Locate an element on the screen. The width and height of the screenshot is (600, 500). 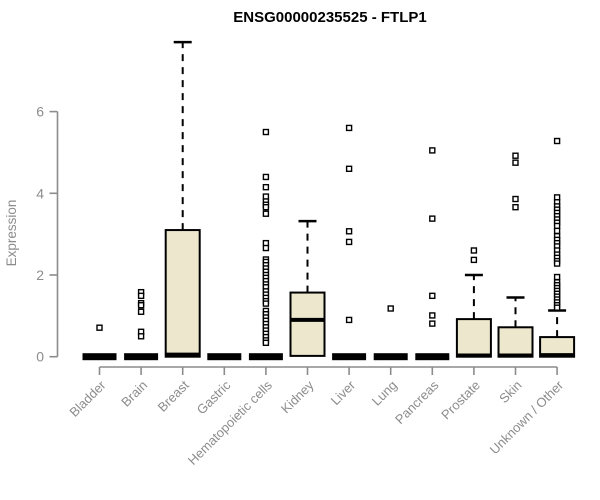
y-tick-label: 2 is located at coordinates (40, 275).